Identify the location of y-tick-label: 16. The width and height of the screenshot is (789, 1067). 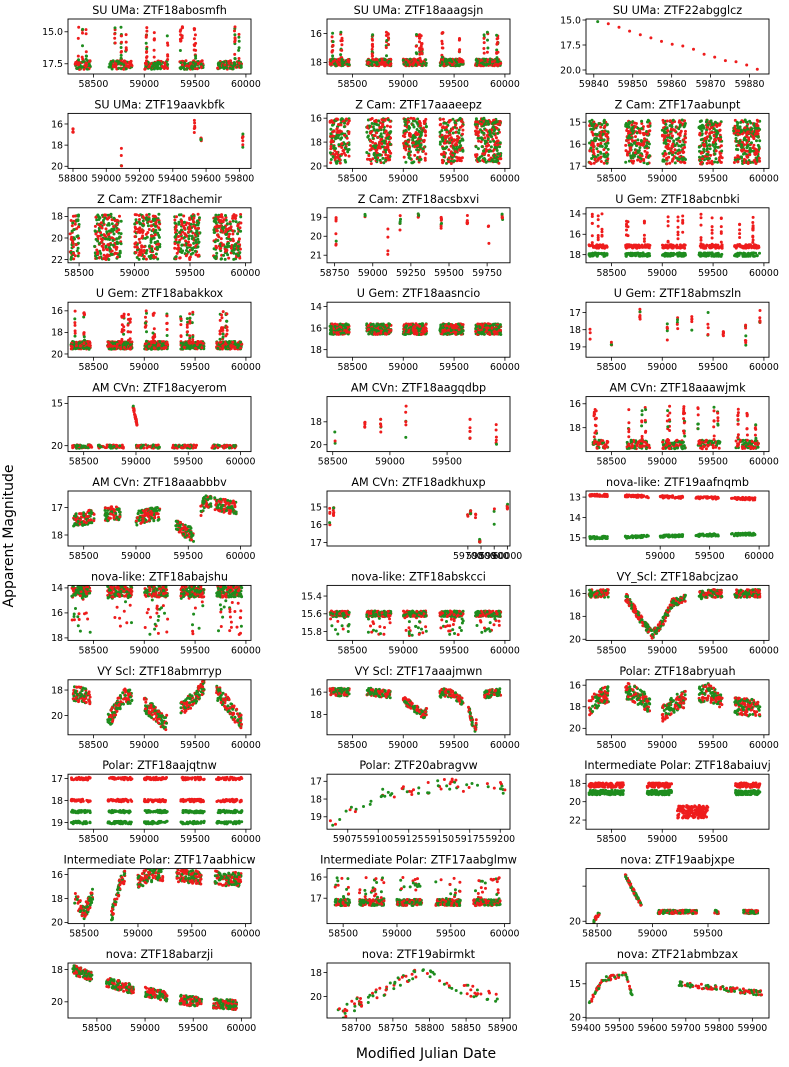
(316, 118).